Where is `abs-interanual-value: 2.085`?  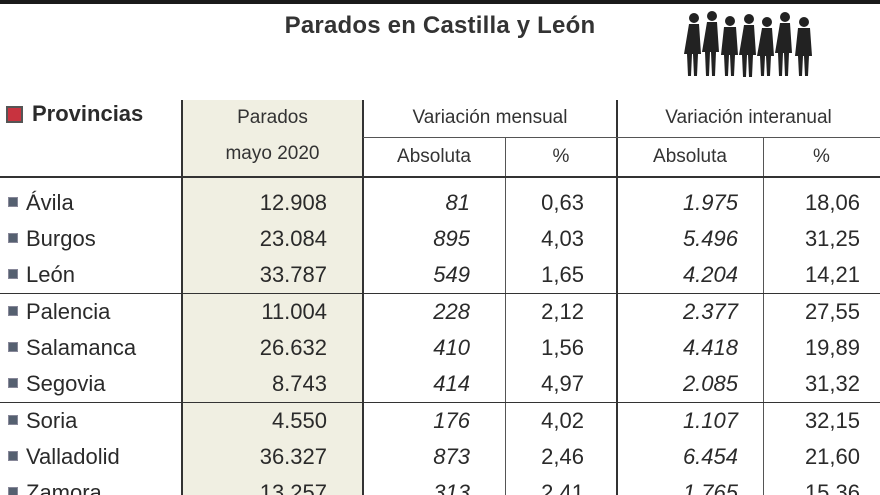
abs-interanual-value: 2.085 is located at coordinates (710, 383).